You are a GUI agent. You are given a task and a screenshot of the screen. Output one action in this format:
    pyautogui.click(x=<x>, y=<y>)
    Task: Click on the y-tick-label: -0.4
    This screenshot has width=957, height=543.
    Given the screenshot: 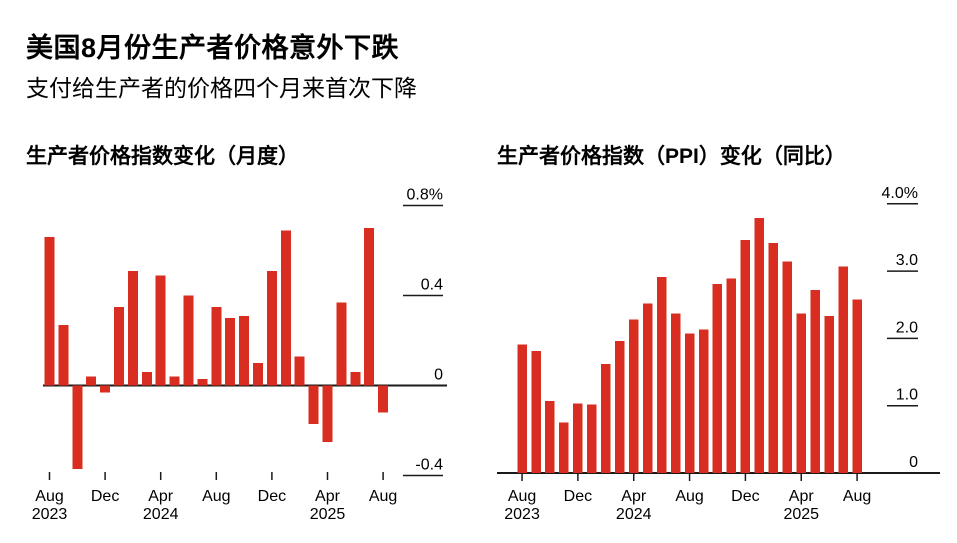 What is the action you would take?
    pyautogui.click(x=429, y=465)
    